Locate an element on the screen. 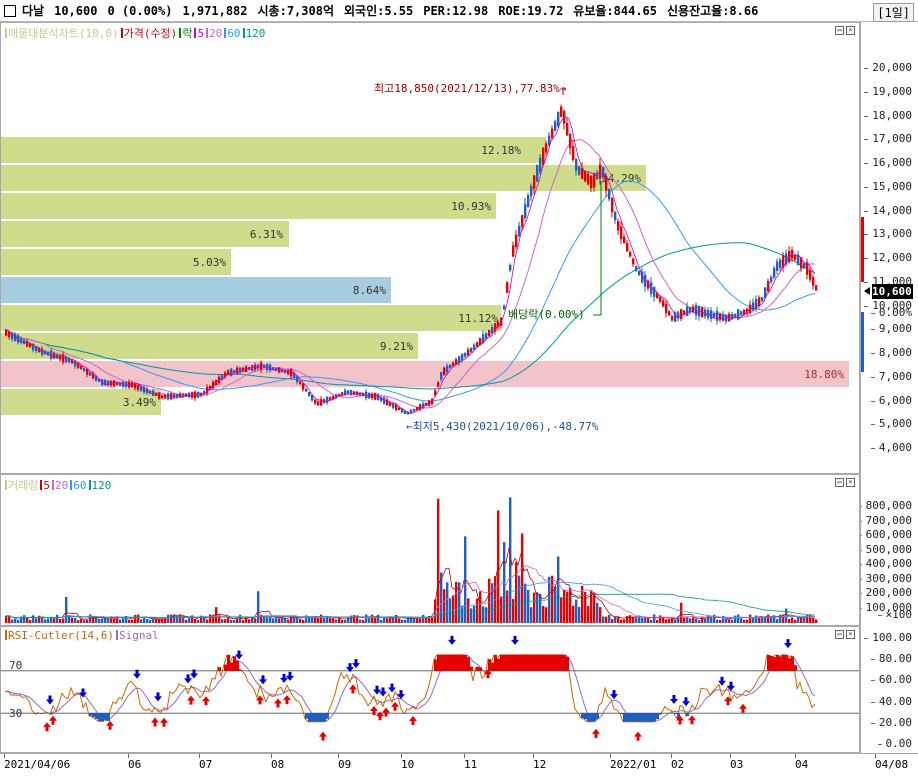 The image size is (918, 781). legend-item: Signal is located at coordinates (139, 635).